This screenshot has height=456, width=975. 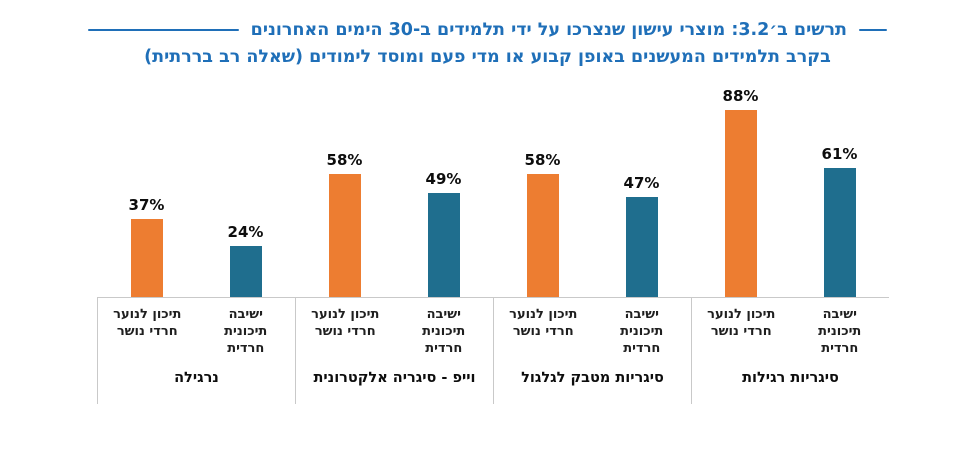 I want to click on bar-cell: 24%, so click(x=245, y=260).